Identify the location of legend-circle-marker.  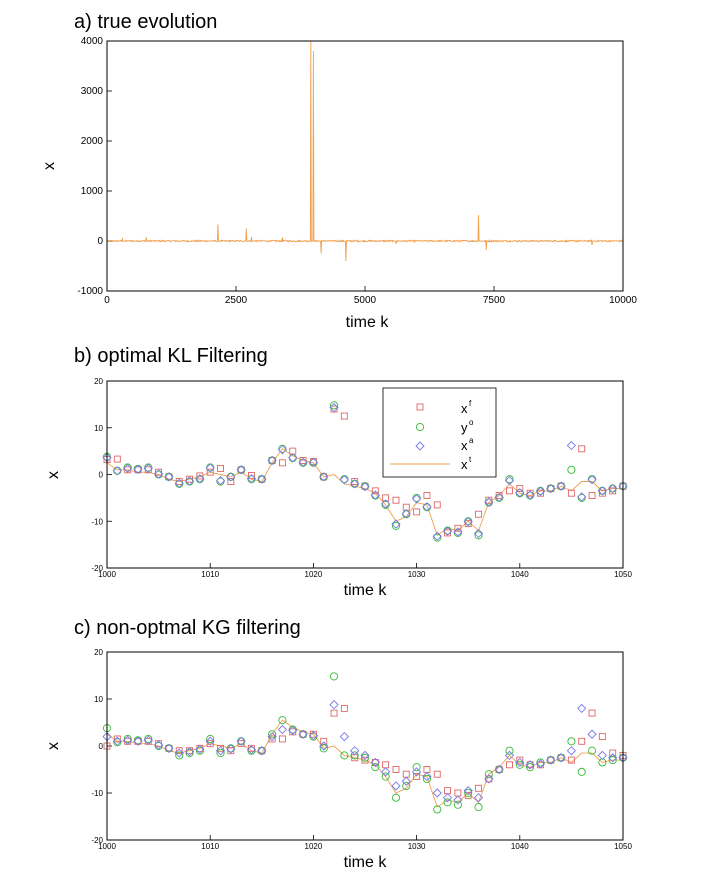
(420, 427).